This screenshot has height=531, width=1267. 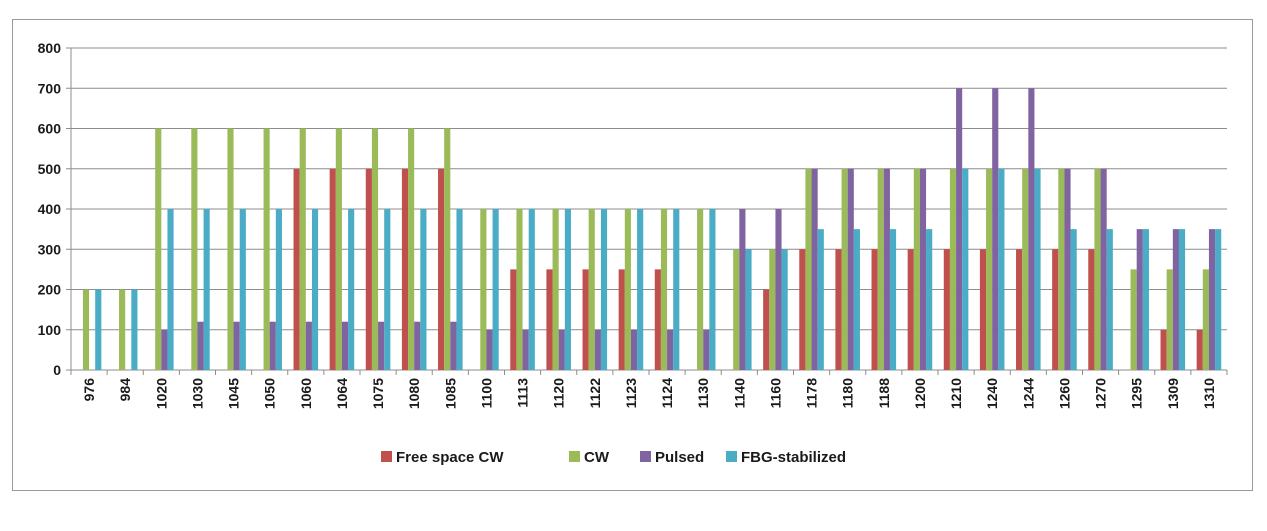 What do you see at coordinates (992, 393) in the screenshot?
I see `x-tick-label: 1240` at bounding box center [992, 393].